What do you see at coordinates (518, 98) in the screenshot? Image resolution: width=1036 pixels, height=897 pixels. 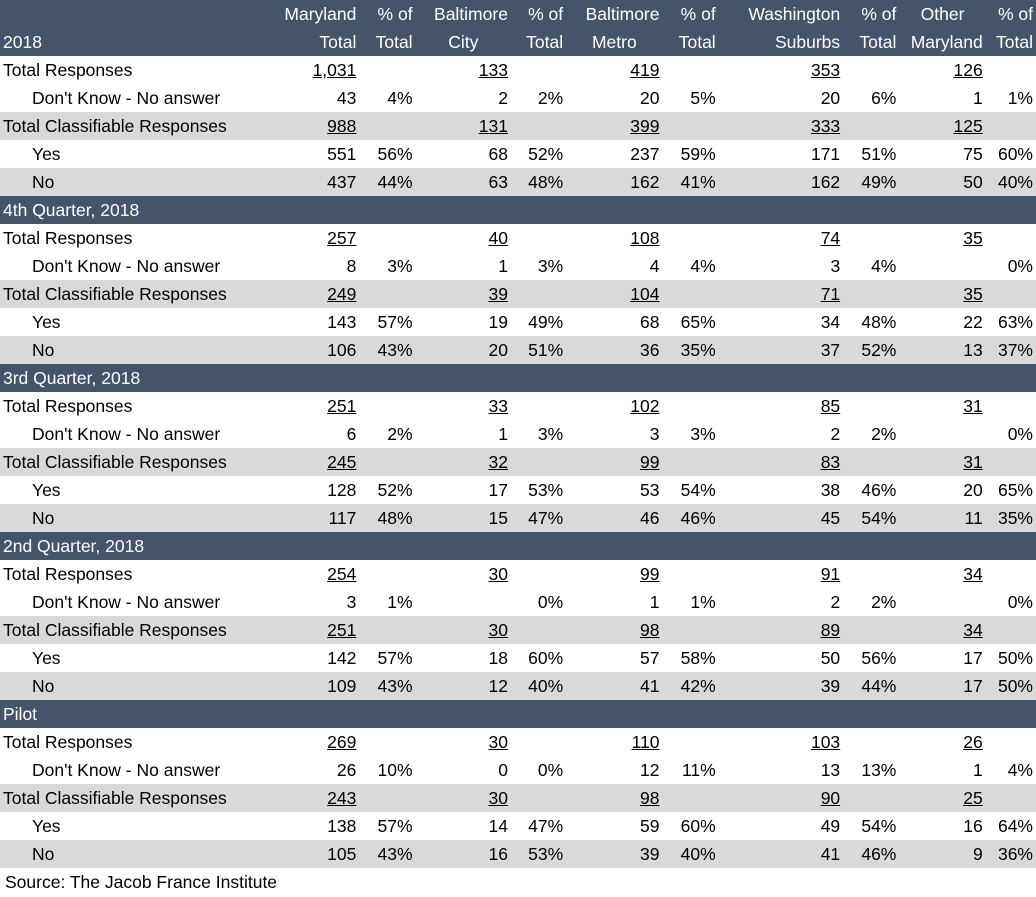 I see `table-row-don-t-know-no-answer: Don't Know - No answer 43 4% 2 2% 20 5% 20 6% 1 1%` at bounding box center [518, 98].